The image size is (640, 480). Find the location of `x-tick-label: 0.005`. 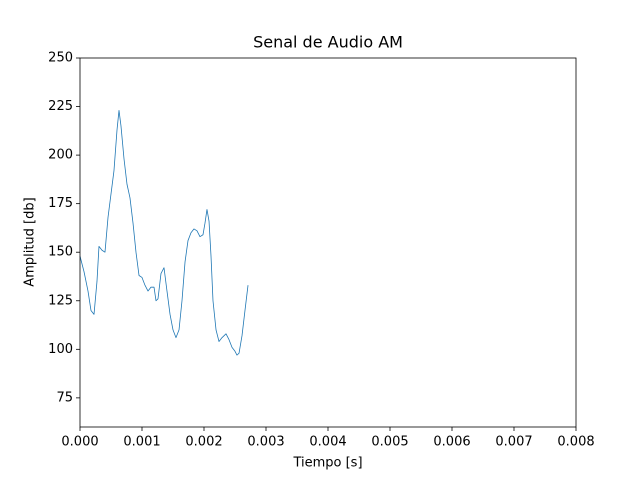

x-tick-label: 0.005 is located at coordinates (389, 442).